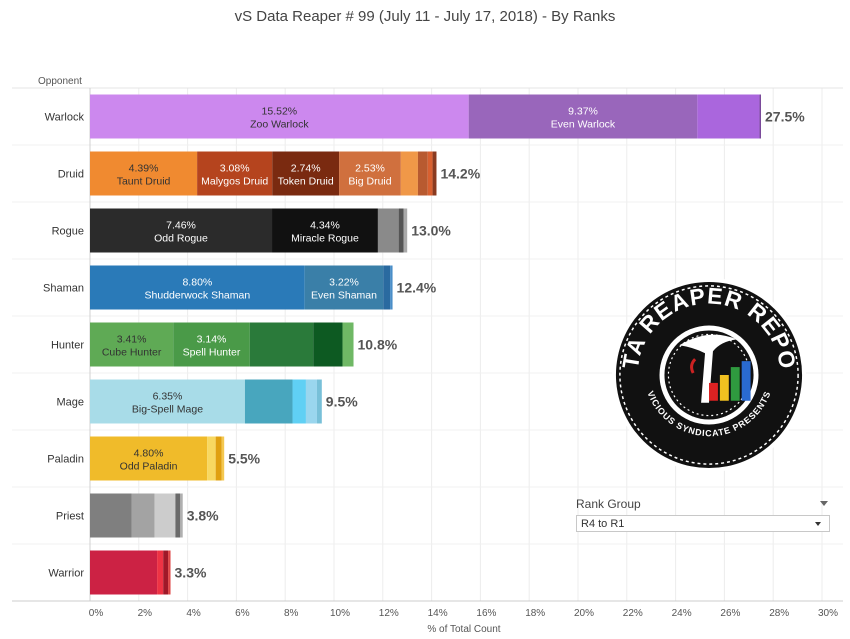  I want to click on x-tick-label: 8%, so click(291, 613).